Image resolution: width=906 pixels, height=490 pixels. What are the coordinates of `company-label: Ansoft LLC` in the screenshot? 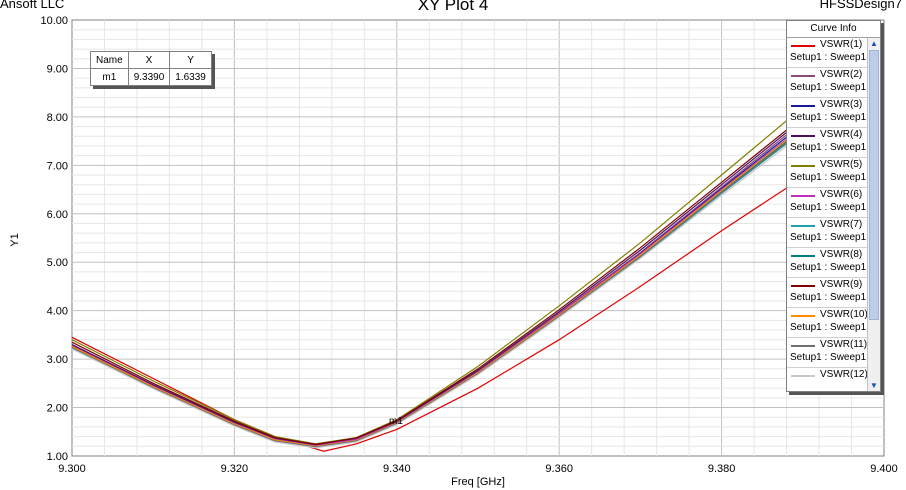 It's located at (32, 5).